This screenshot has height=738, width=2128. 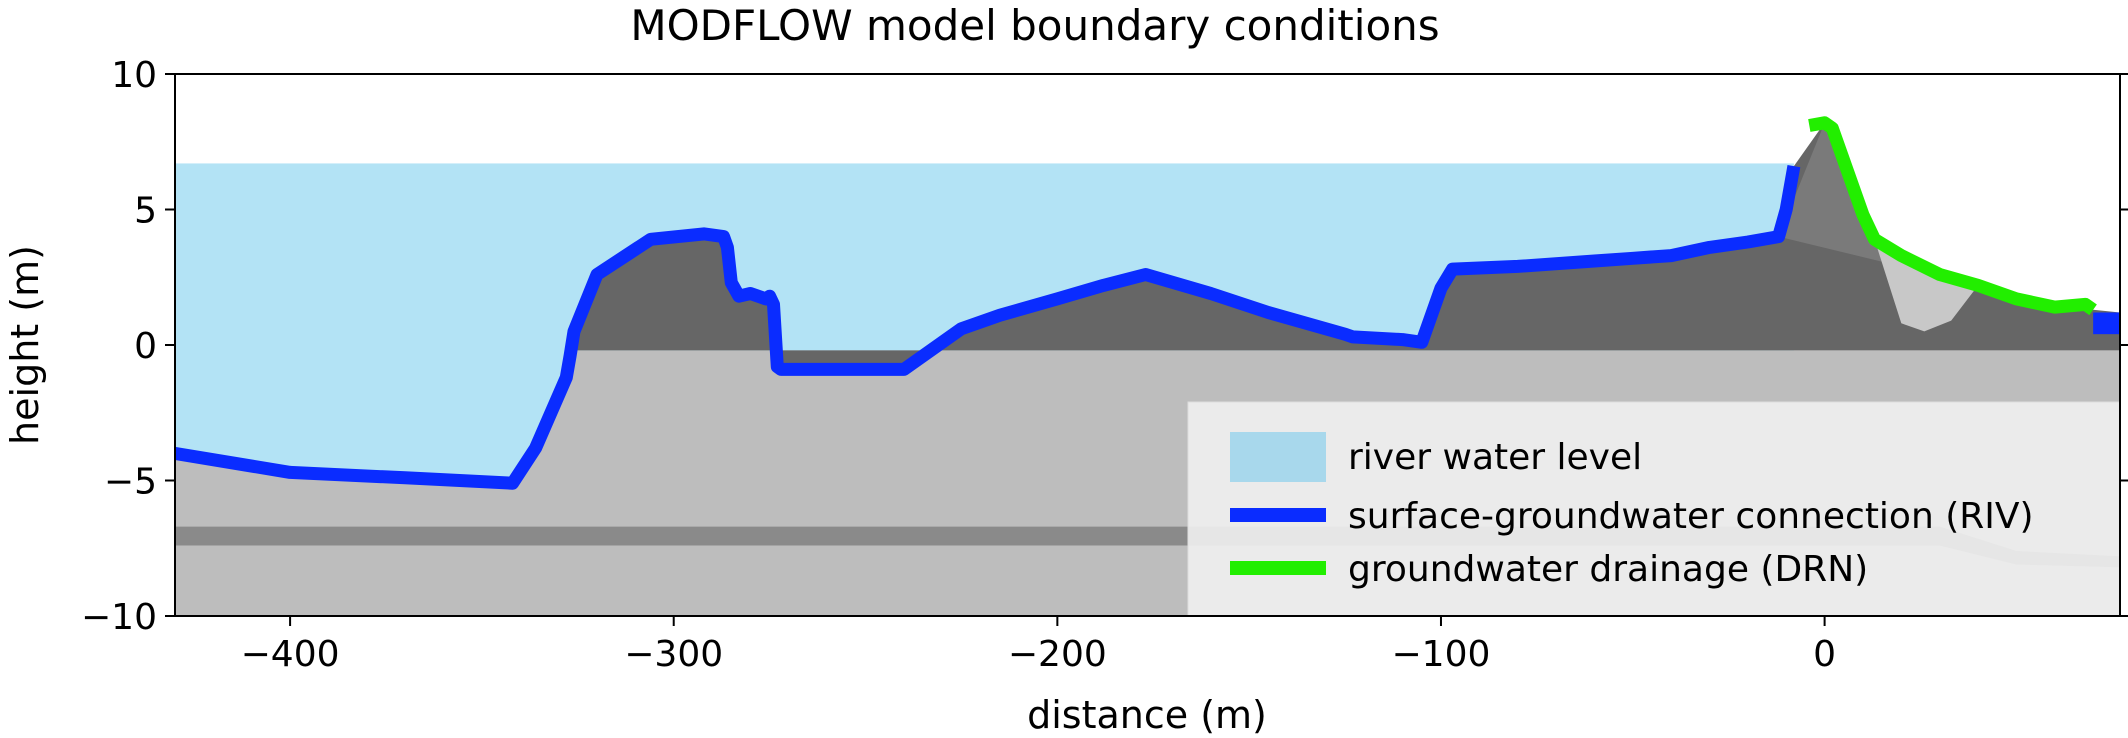 I want to click on y-axis-label: height (m), so click(x=25, y=345).